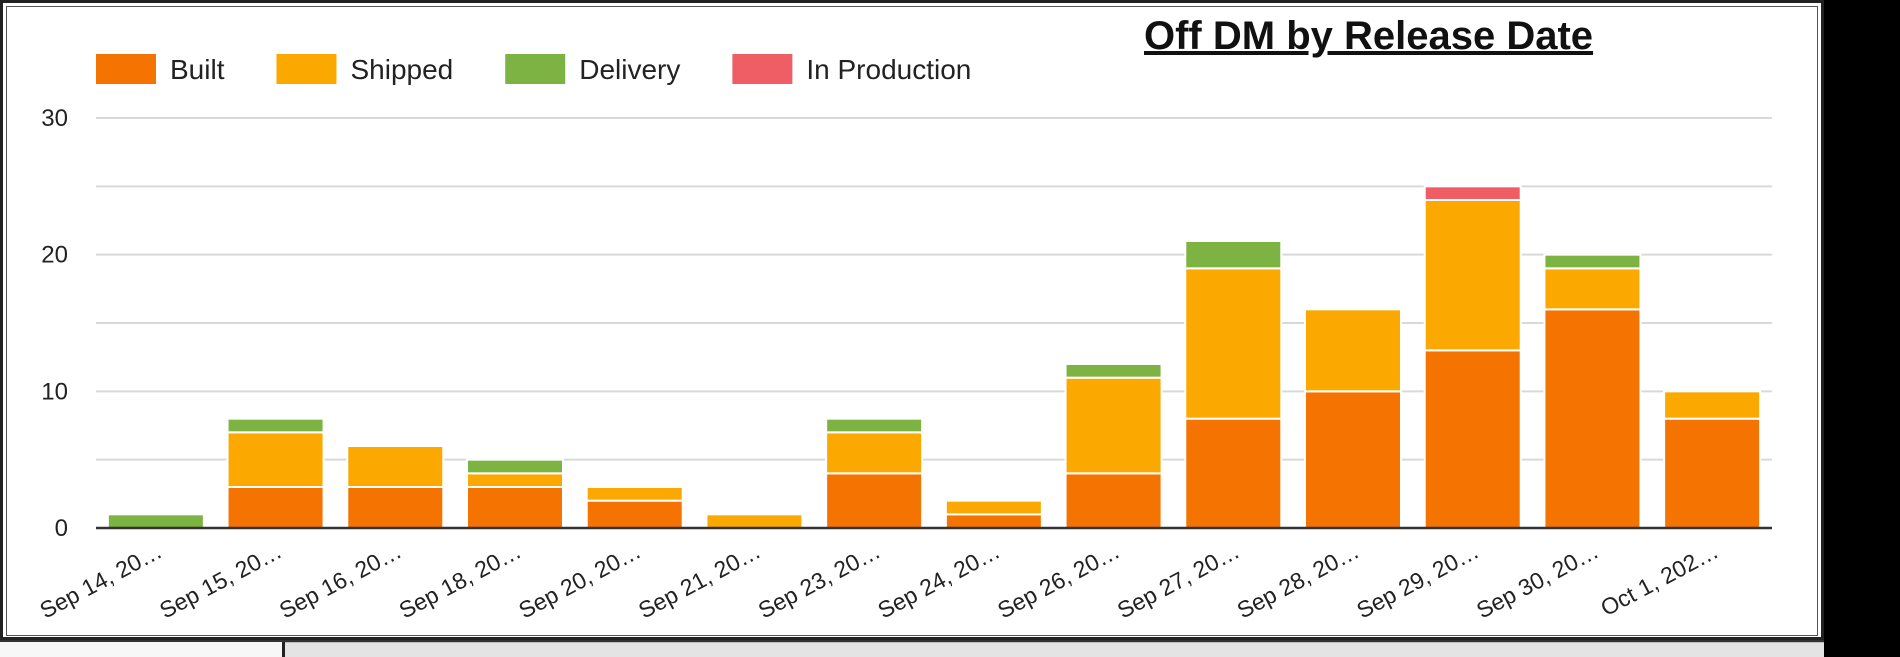 The image size is (1900, 657). What do you see at coordinates (629, 69) in the screenshot?
I see `legend-label: Delivery` at bounding box center [629, 69].